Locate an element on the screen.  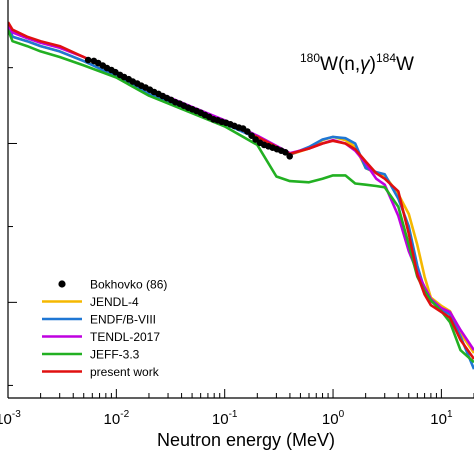
x-tick-exponent: -1 is located at coordinates (233, 414).